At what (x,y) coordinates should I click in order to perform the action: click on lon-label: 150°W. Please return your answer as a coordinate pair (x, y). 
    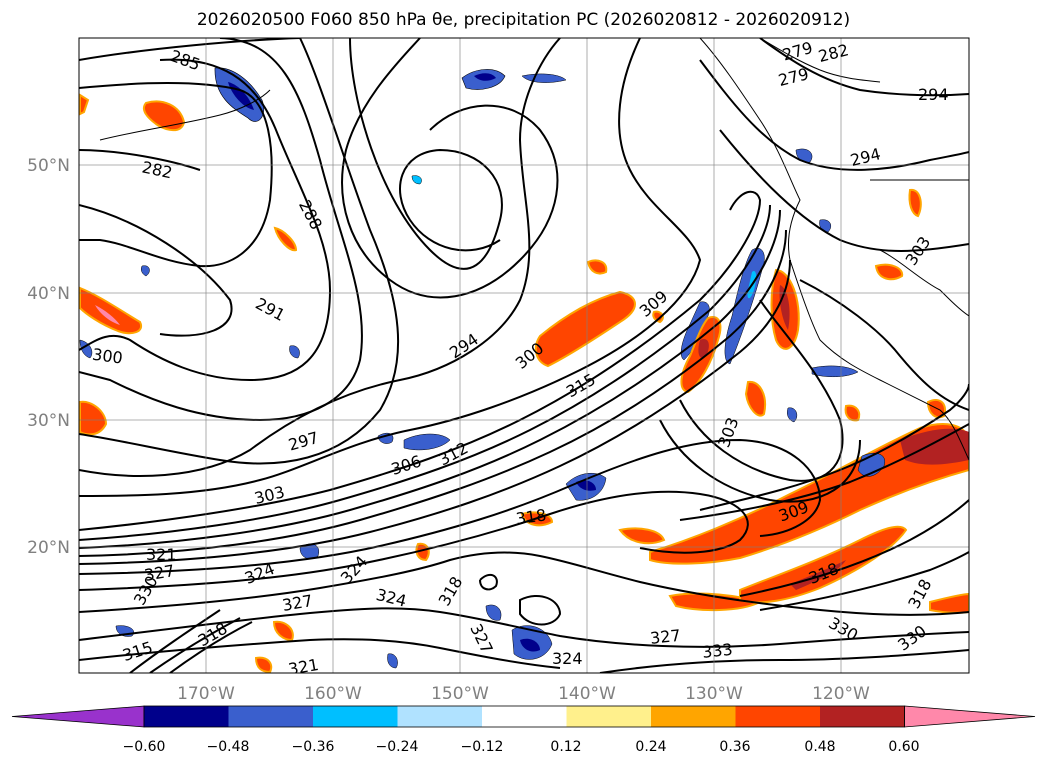
    Looking at the image, I should click on (460, 694).